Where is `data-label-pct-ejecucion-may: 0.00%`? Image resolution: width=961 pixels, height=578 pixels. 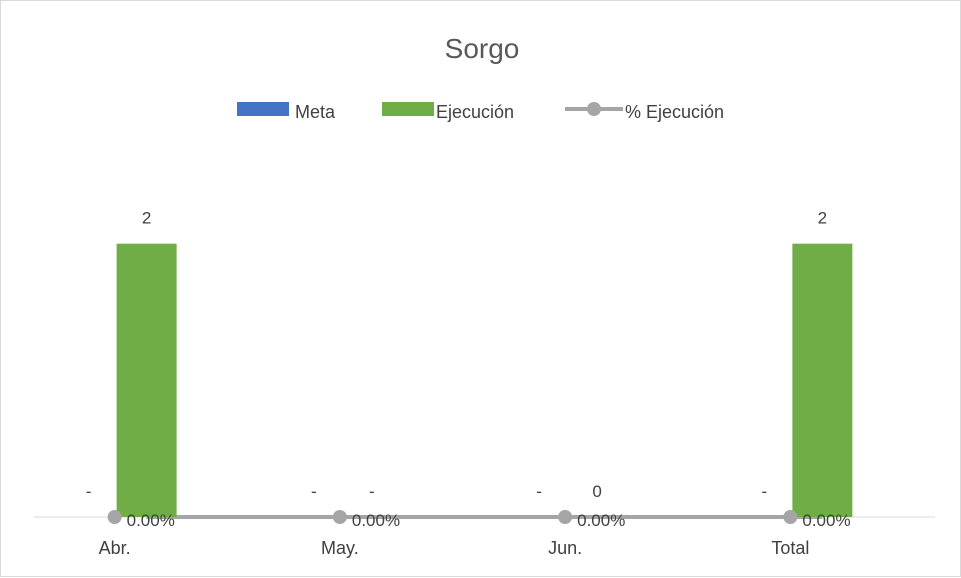
data-label-pct-ejecucion-may: 0.00% is located at coordinates (376, 520).